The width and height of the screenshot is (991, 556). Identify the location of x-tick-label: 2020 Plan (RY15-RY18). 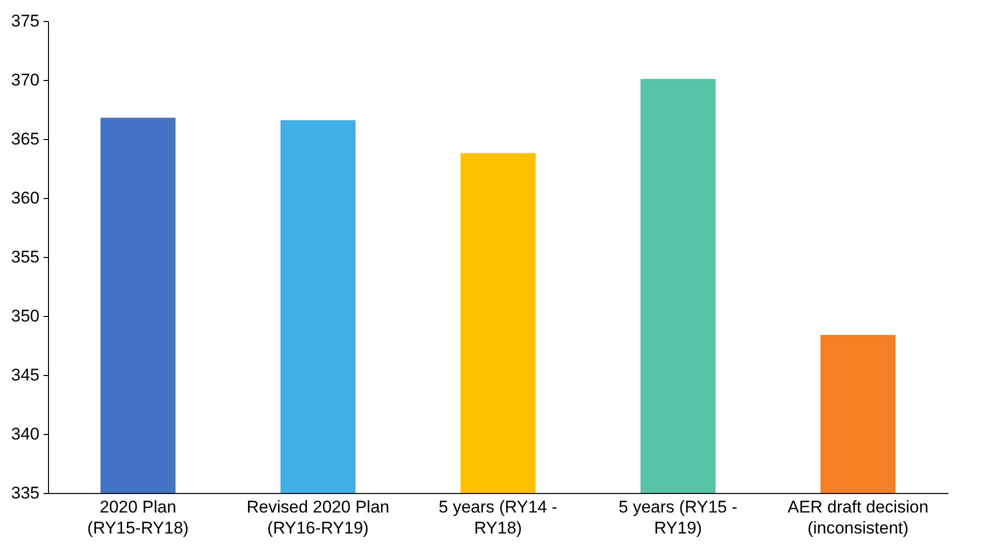
(138, 518).